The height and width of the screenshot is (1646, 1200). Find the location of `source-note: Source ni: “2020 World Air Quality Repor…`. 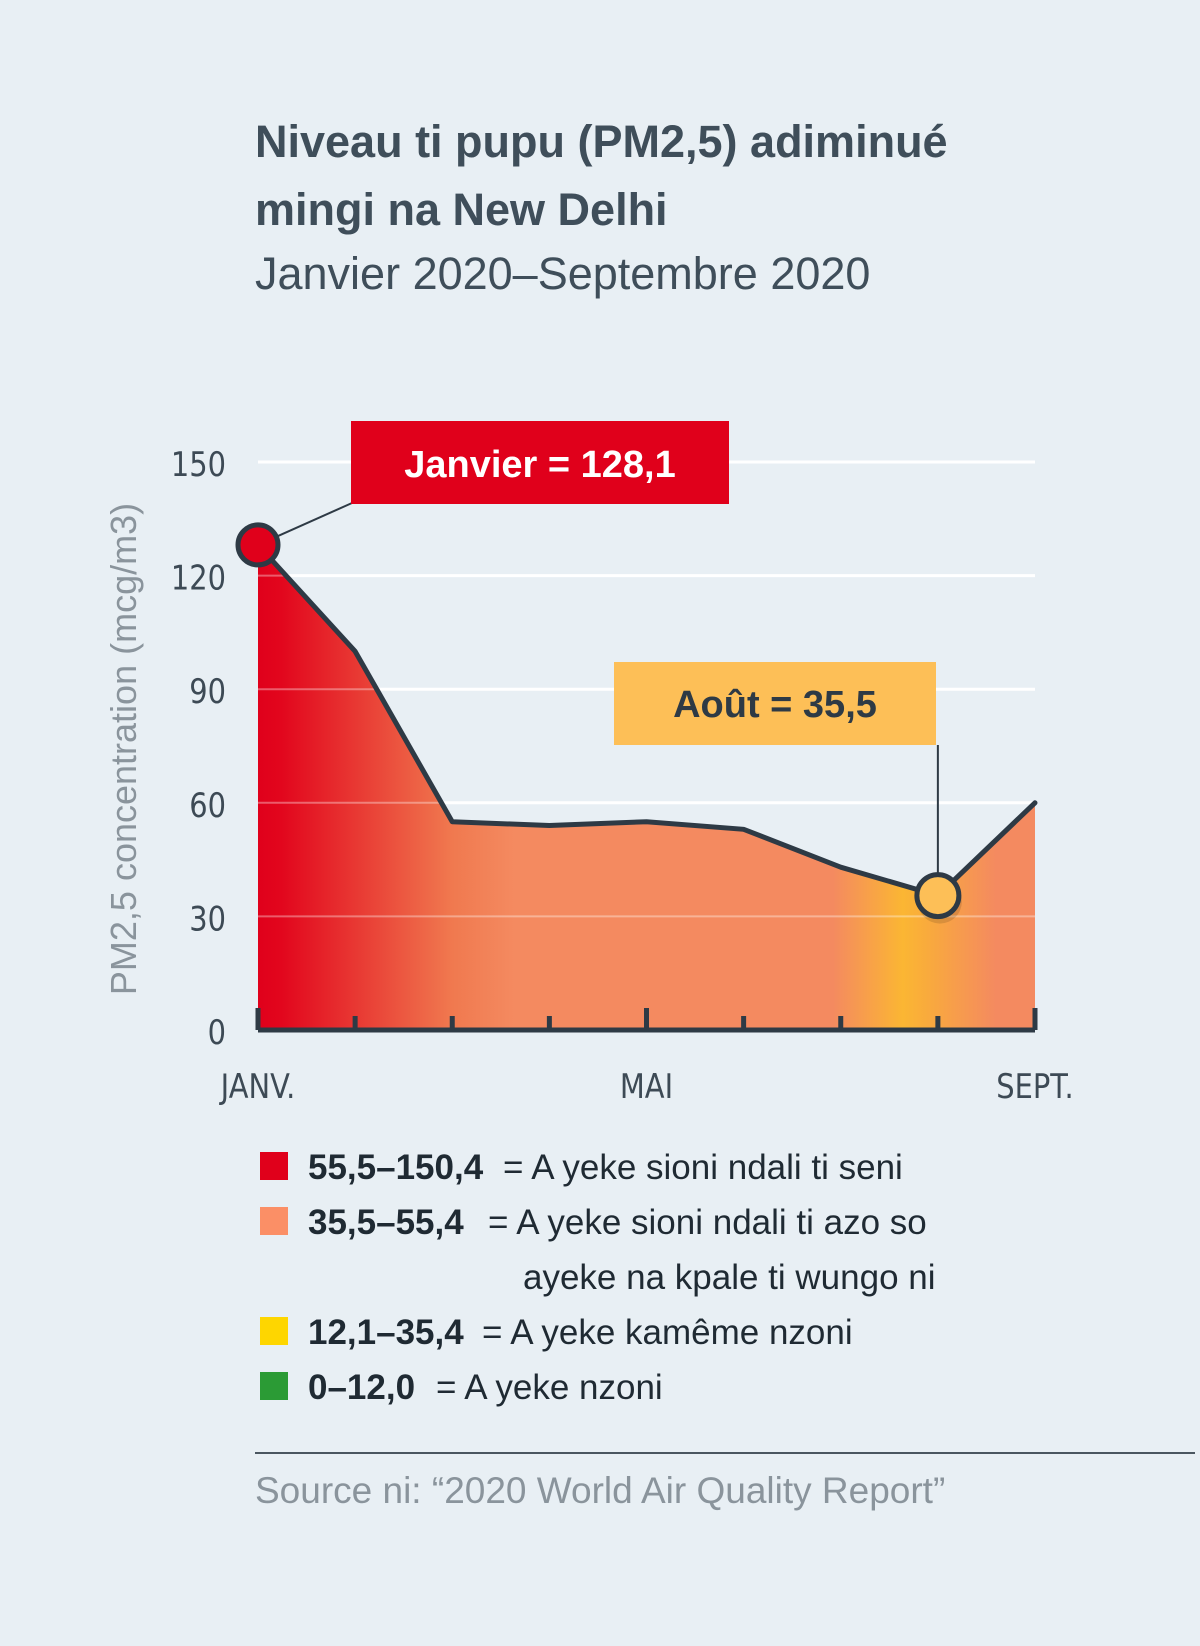

source-note: Source ni: “2020 World Air Quality Repor… is located at coordinates (600, 1490).